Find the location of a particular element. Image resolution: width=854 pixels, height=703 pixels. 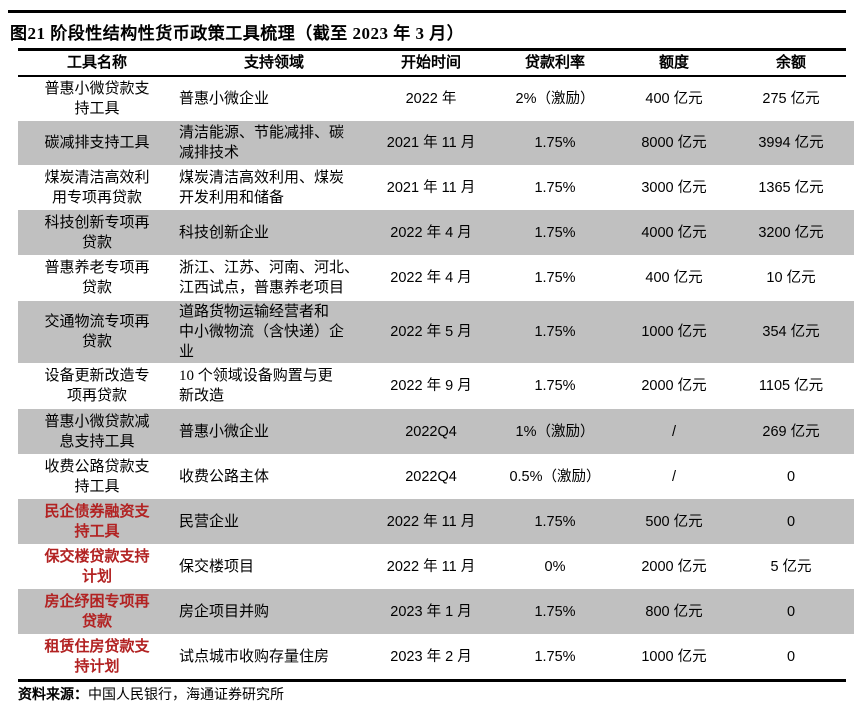

cell-balance: 354 亿元 is located at coordinates (791, 332).